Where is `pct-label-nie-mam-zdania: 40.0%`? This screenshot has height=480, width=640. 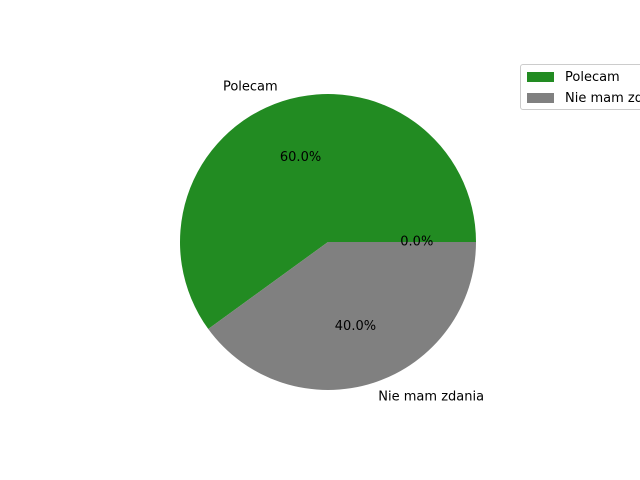 pct-label-nie-mam-zdania: 40.0% is located at coordinates (355, 326).